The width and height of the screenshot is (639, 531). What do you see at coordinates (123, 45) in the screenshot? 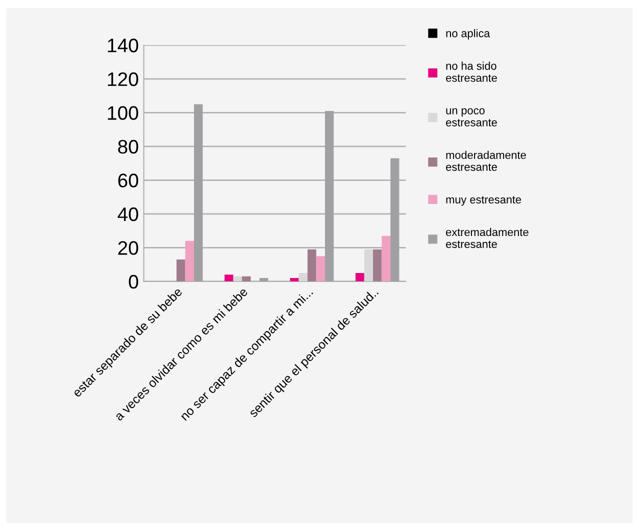
I see `y-tick-label: 140` at bounding box center [123, 45].